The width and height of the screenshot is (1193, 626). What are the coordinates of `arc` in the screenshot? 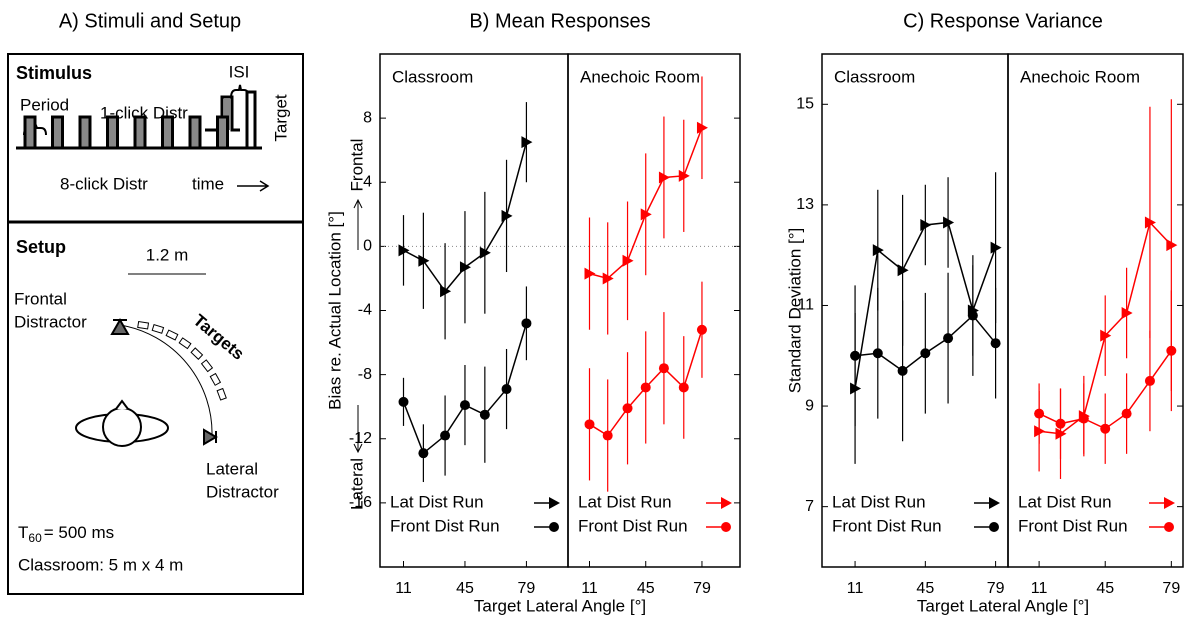 It's located at (166, 381).